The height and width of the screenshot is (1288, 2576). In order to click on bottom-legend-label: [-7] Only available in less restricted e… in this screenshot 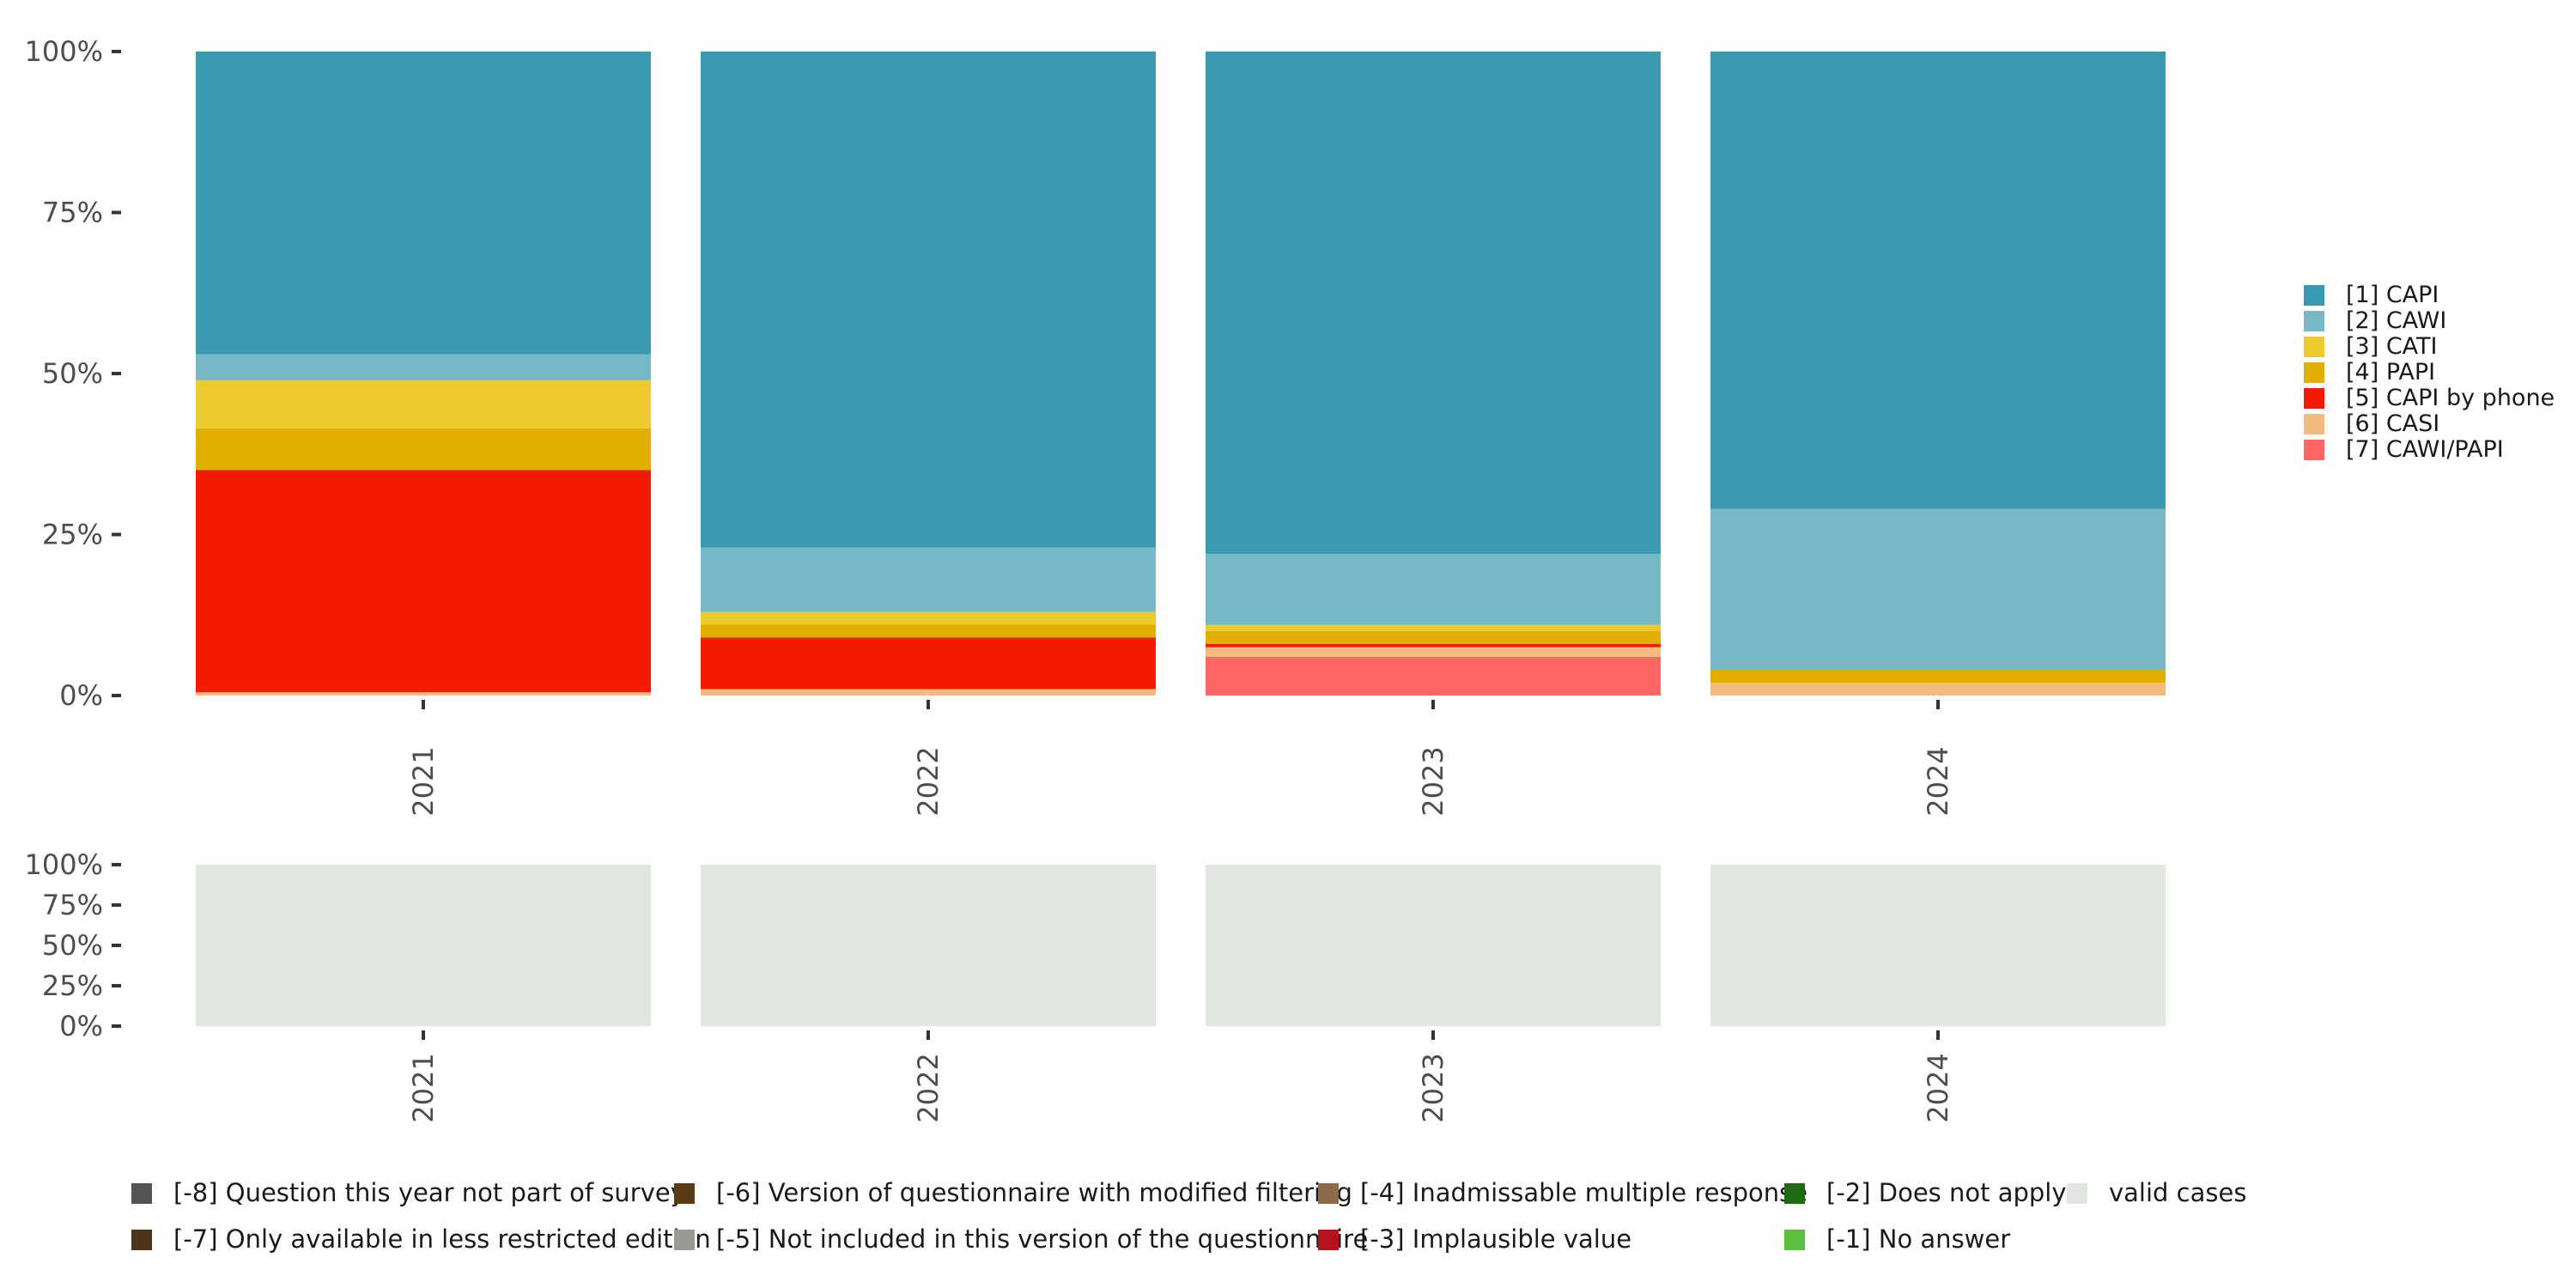, I will do `click(442, 1239)`.